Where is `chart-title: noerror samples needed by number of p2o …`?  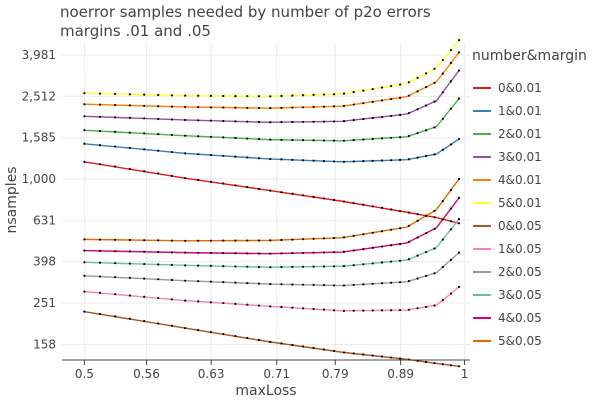
chart-title: noerror samples needed by number of p2o … is located at coordinates (245, 12).